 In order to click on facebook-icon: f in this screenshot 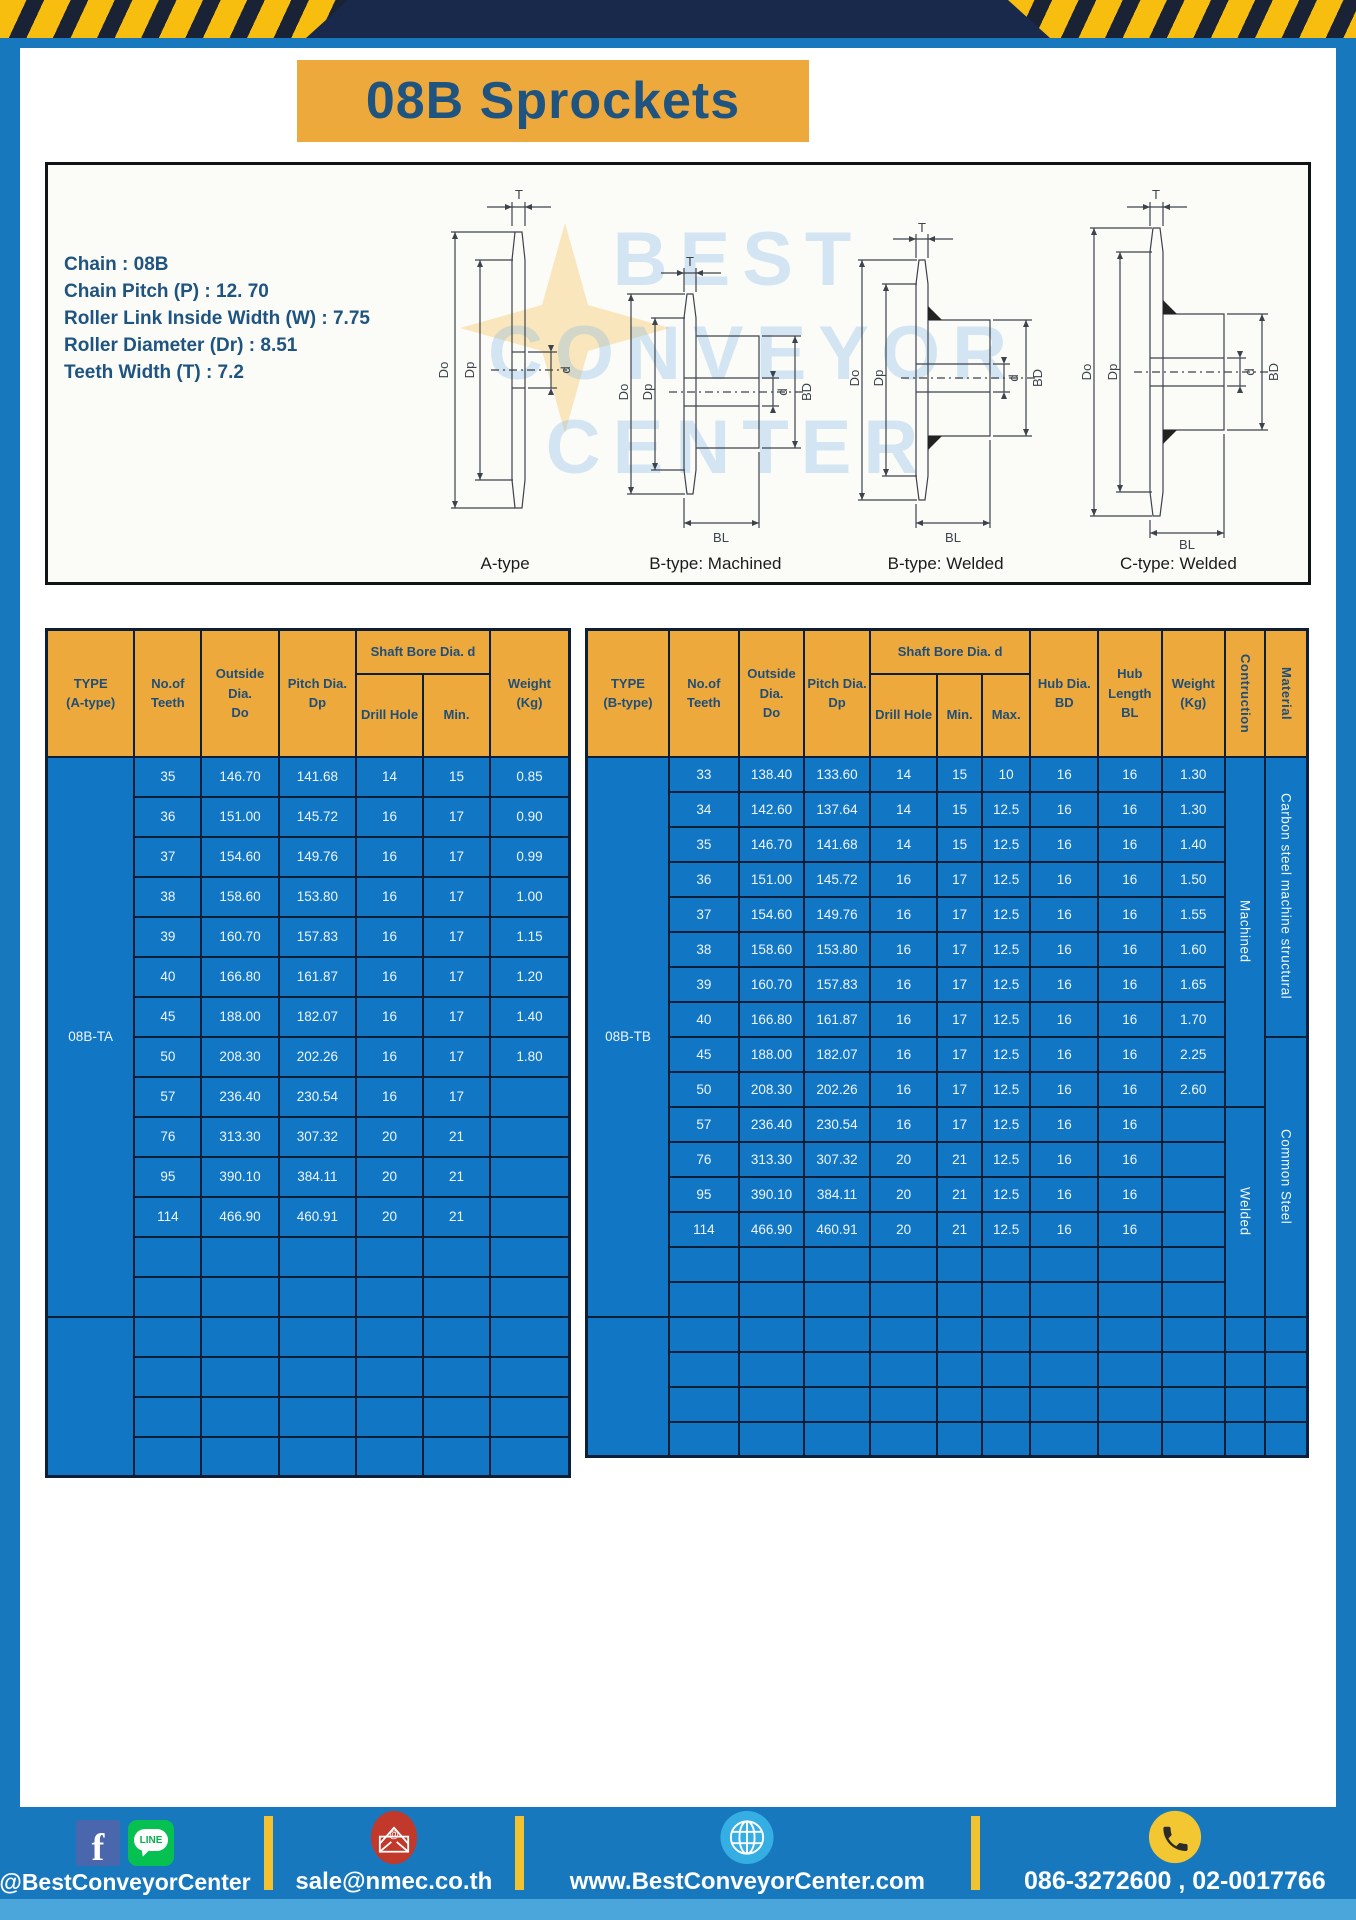, I will do `click(98, 1843)`.